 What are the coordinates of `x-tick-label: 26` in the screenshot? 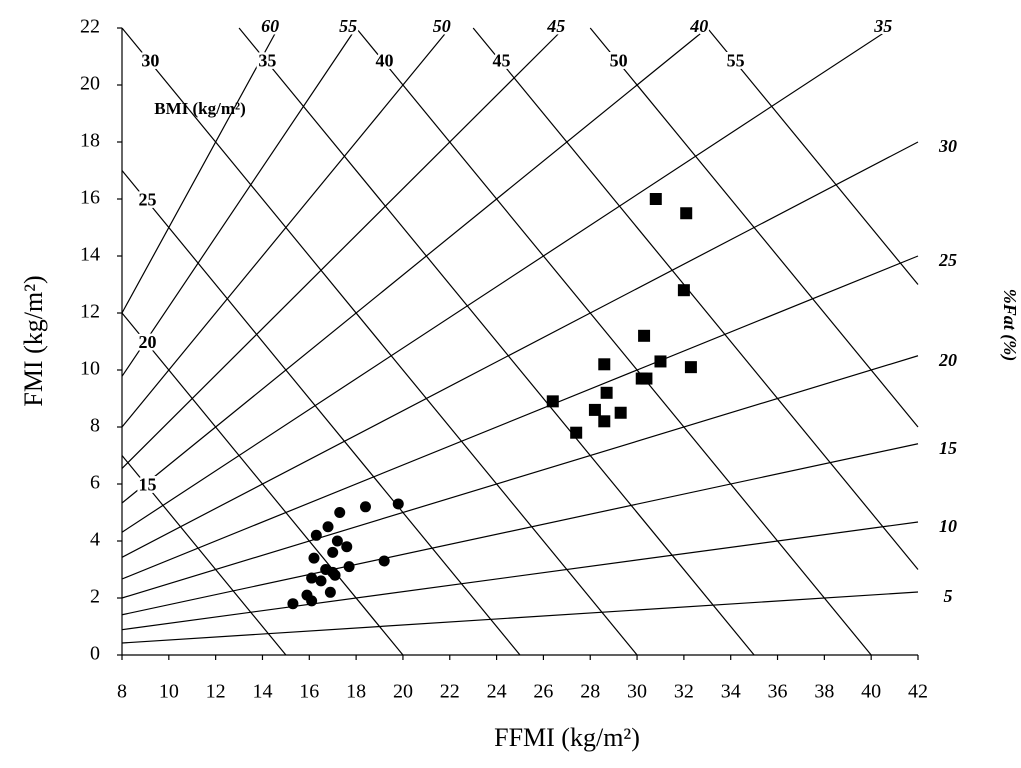 It's located at (543, 692).